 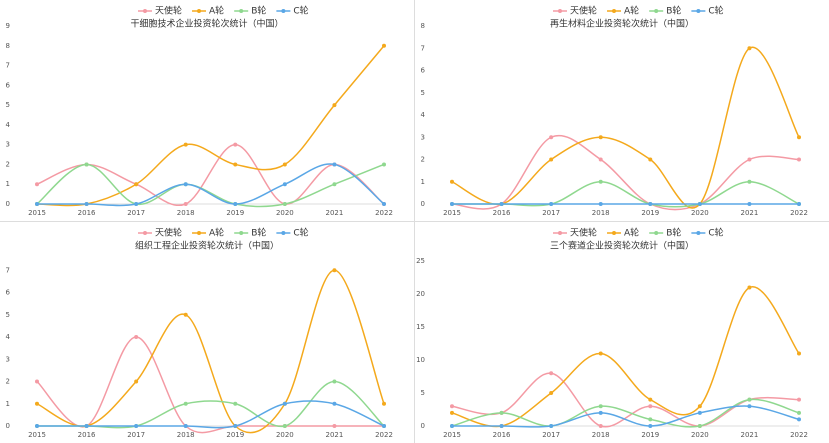 What do you see at coordinates (420, 261) in the screenshot?
I see `y-tick-label: 25` at bounding box center [420, 261].